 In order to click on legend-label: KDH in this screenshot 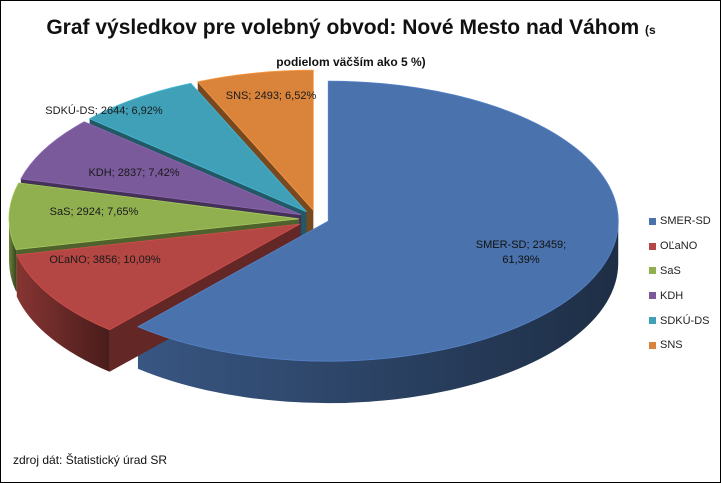, I will do `click(672, 295)`.